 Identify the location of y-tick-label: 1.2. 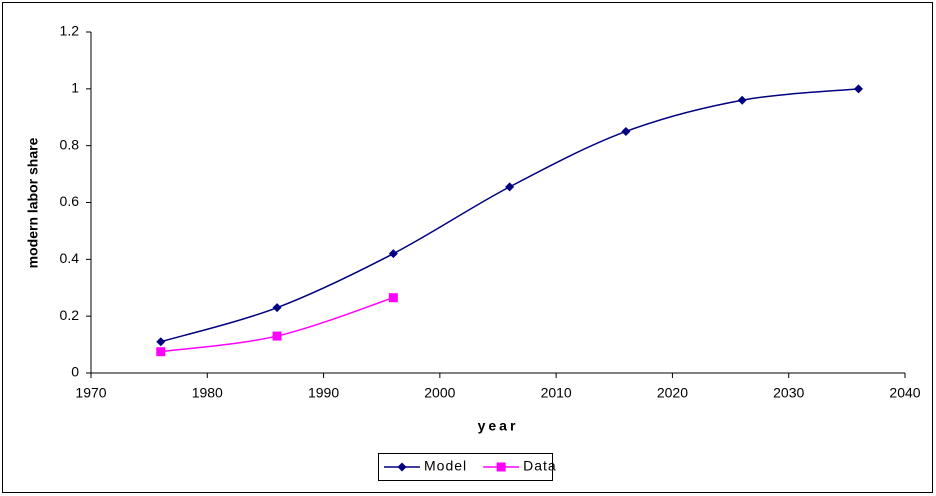
(70, 31).